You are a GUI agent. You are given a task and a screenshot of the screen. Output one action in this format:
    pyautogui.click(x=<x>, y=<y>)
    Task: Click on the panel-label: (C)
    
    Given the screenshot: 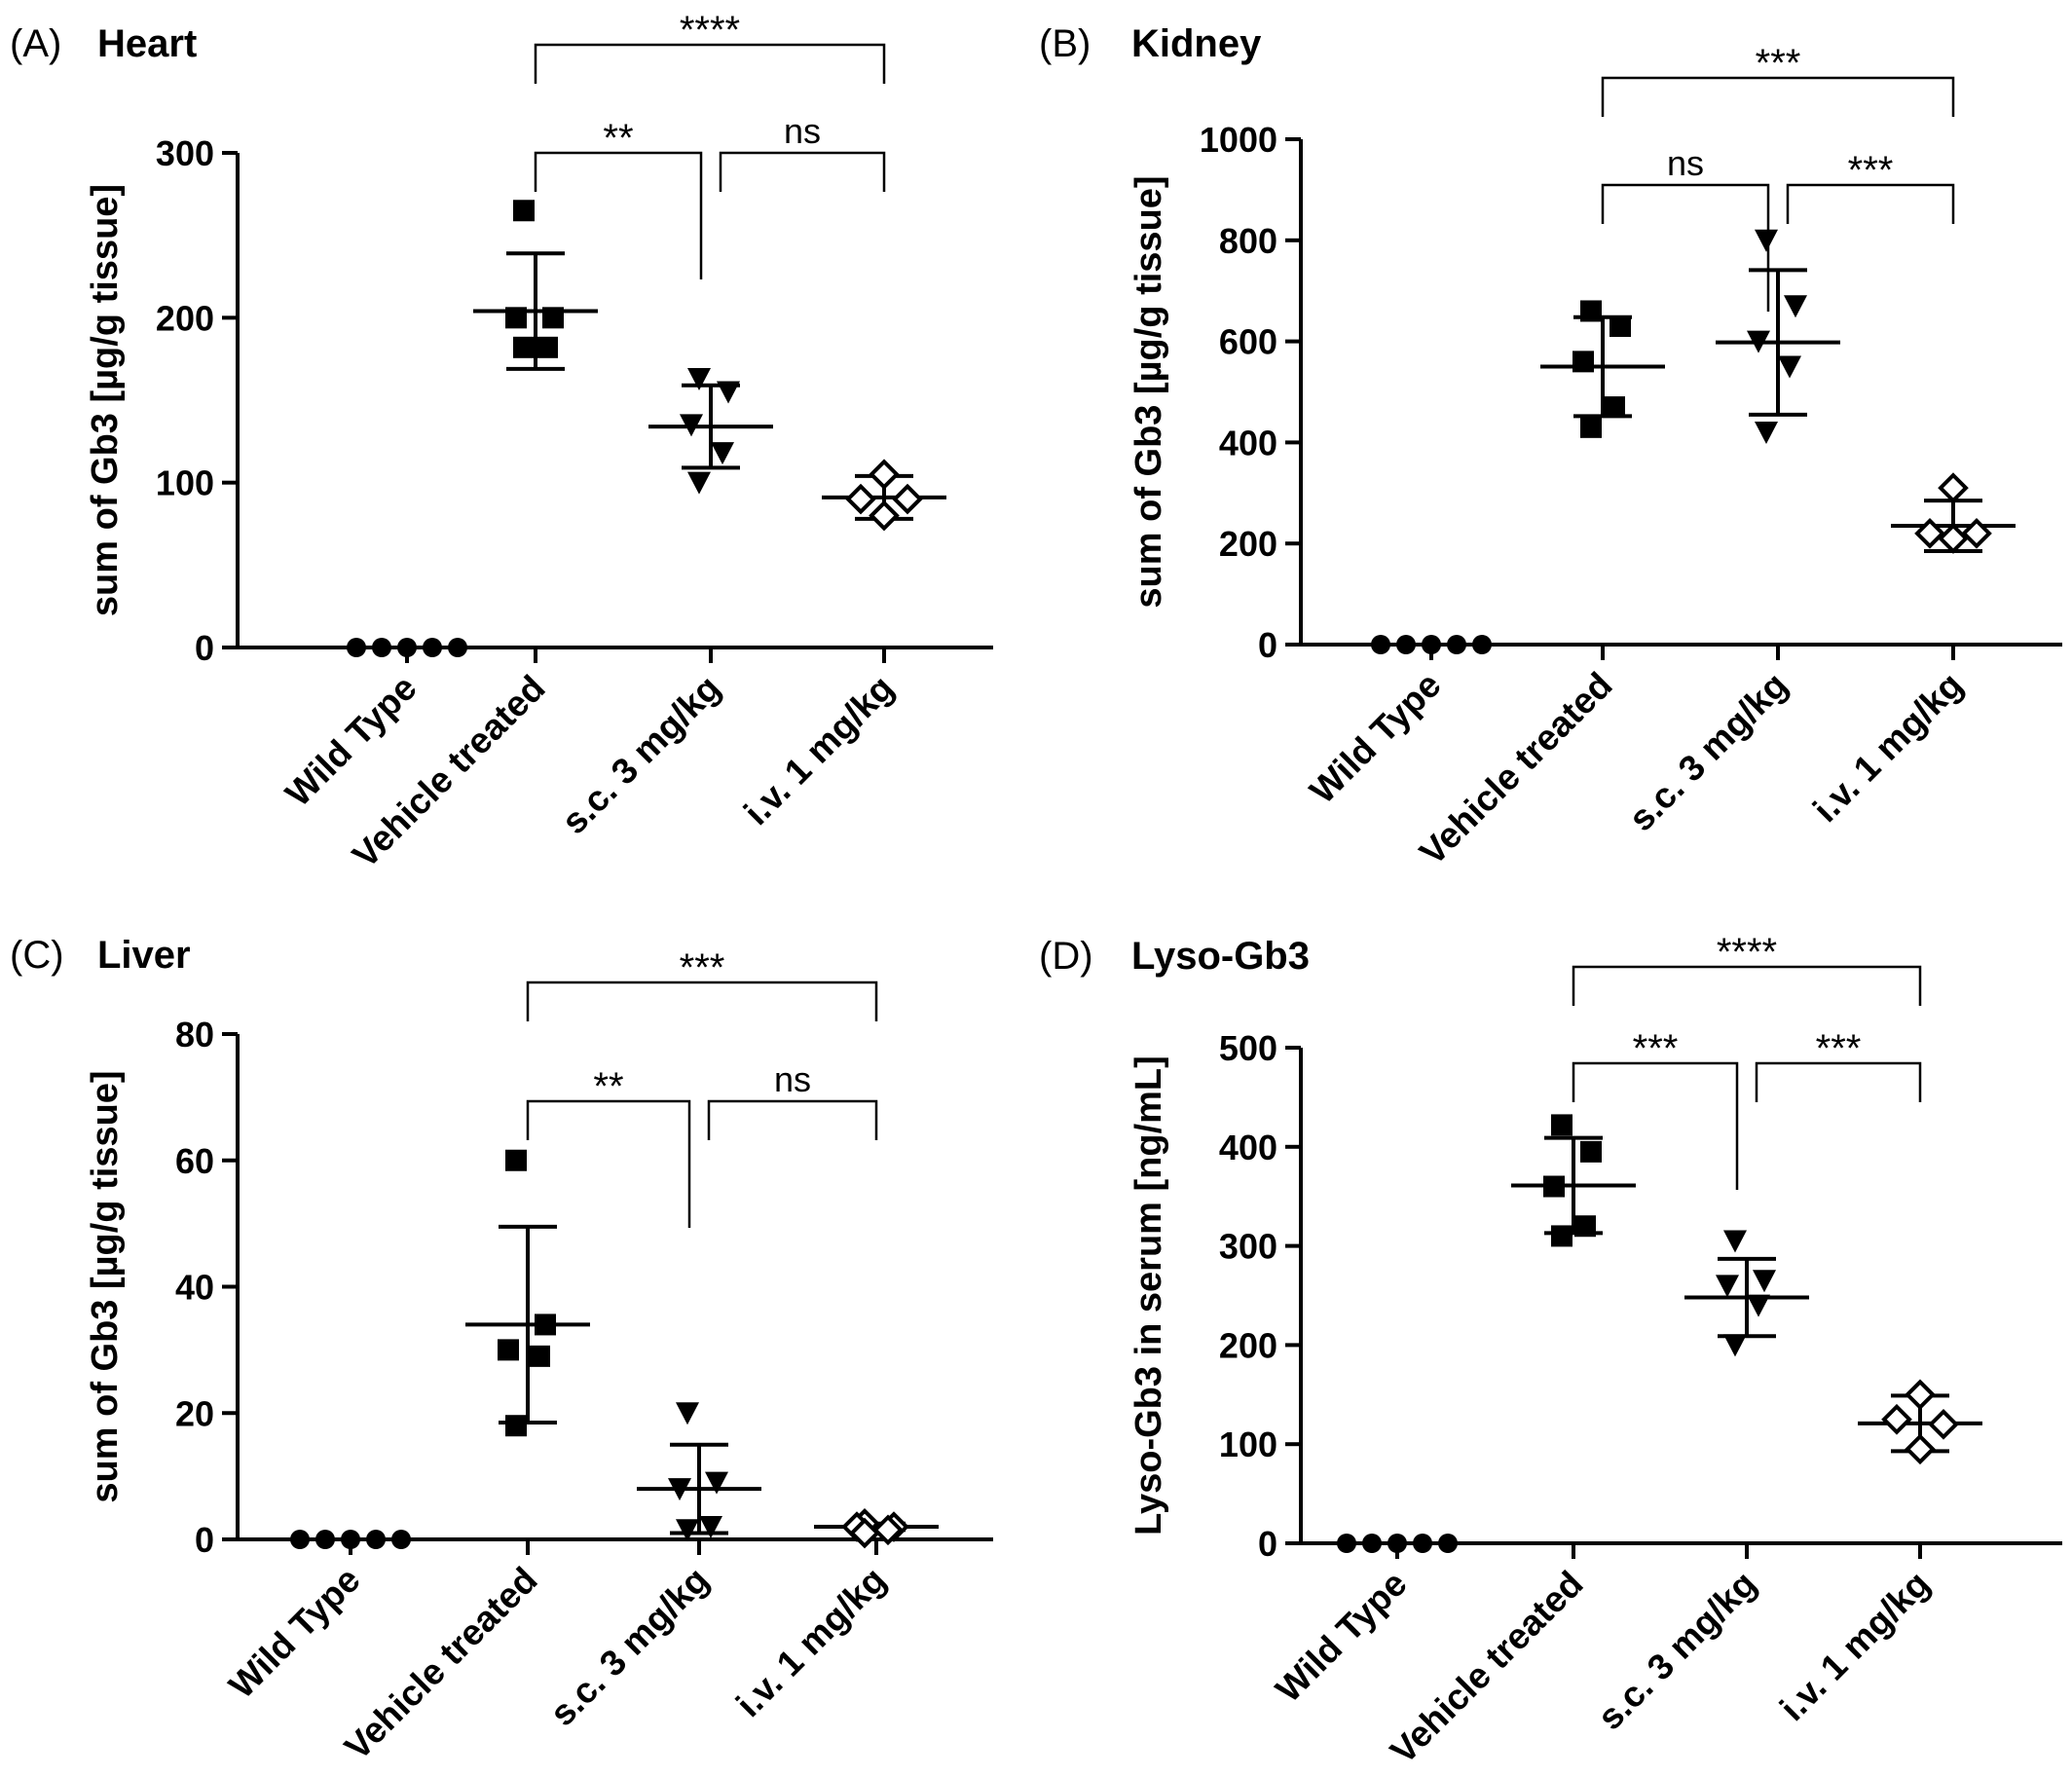 What is the action you would take?
    pyautogui.click(x=37, y=955)
    